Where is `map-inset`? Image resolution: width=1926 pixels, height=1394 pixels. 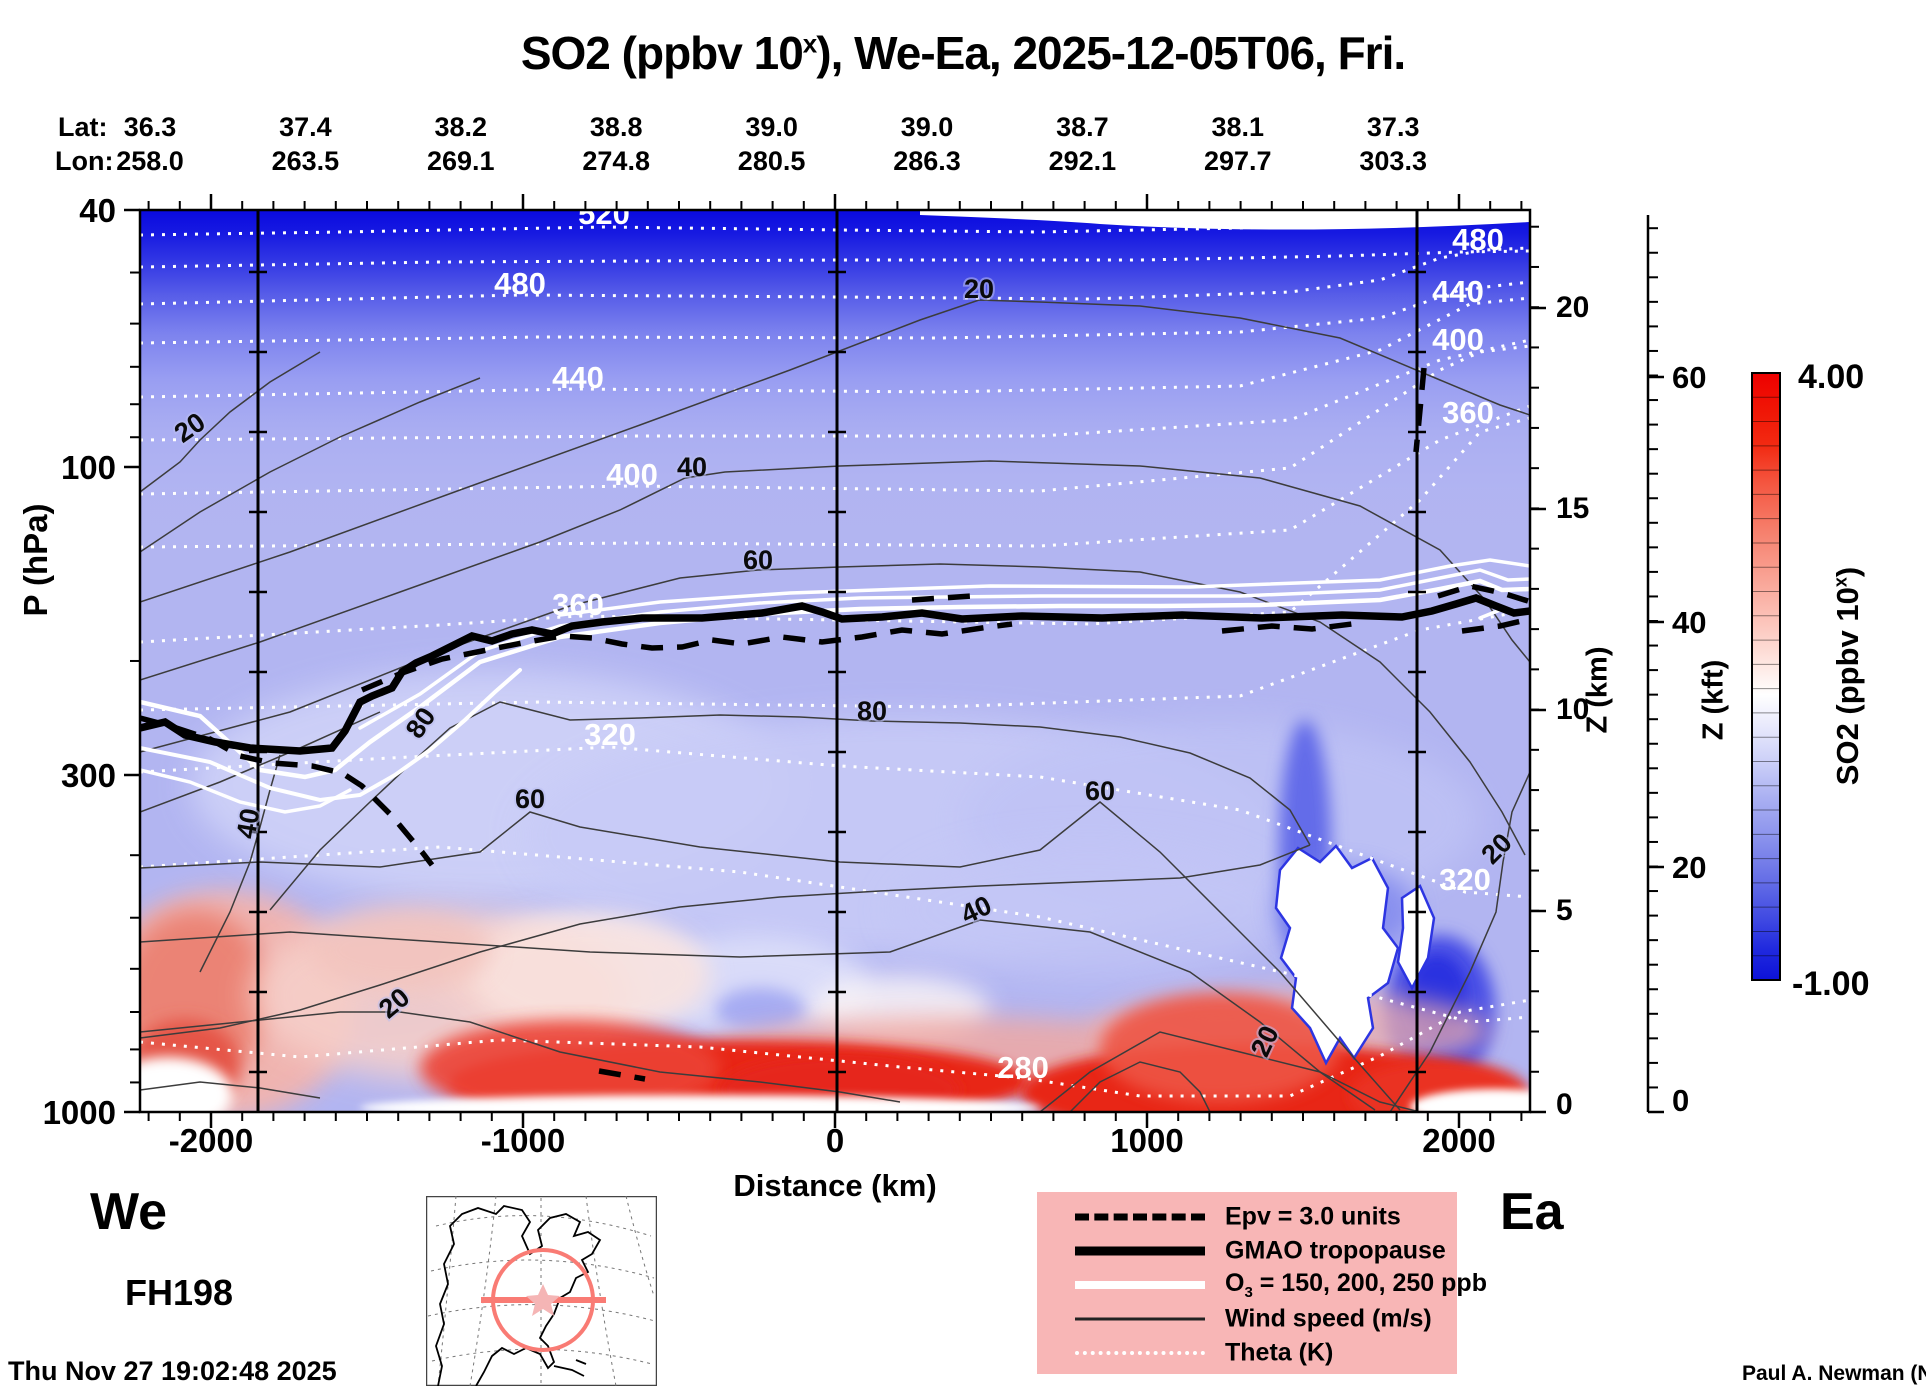 map-inset is located at coordinates (541, 1291).